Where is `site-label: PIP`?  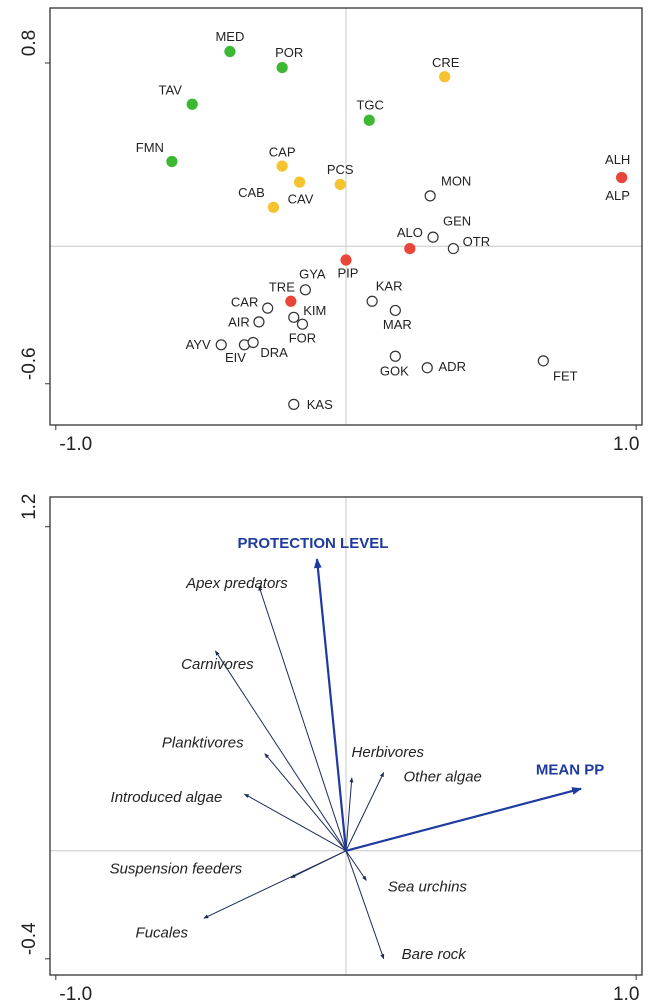 site-label: PIP is located at coordinates (348, 272).